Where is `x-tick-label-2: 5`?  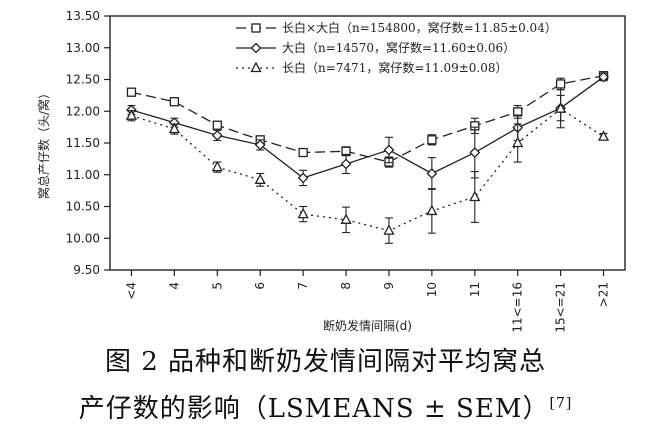 x-tick-label-2: 5 is located at coordinates (217, 286).